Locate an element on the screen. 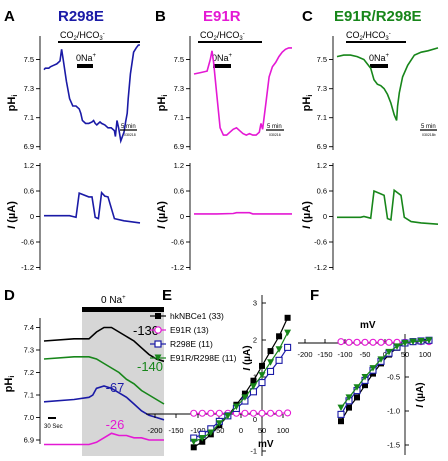 Image resolution: width=448 pixels, height=461 pixels. svg-text: 030216 is located at coordinates (275, 135).